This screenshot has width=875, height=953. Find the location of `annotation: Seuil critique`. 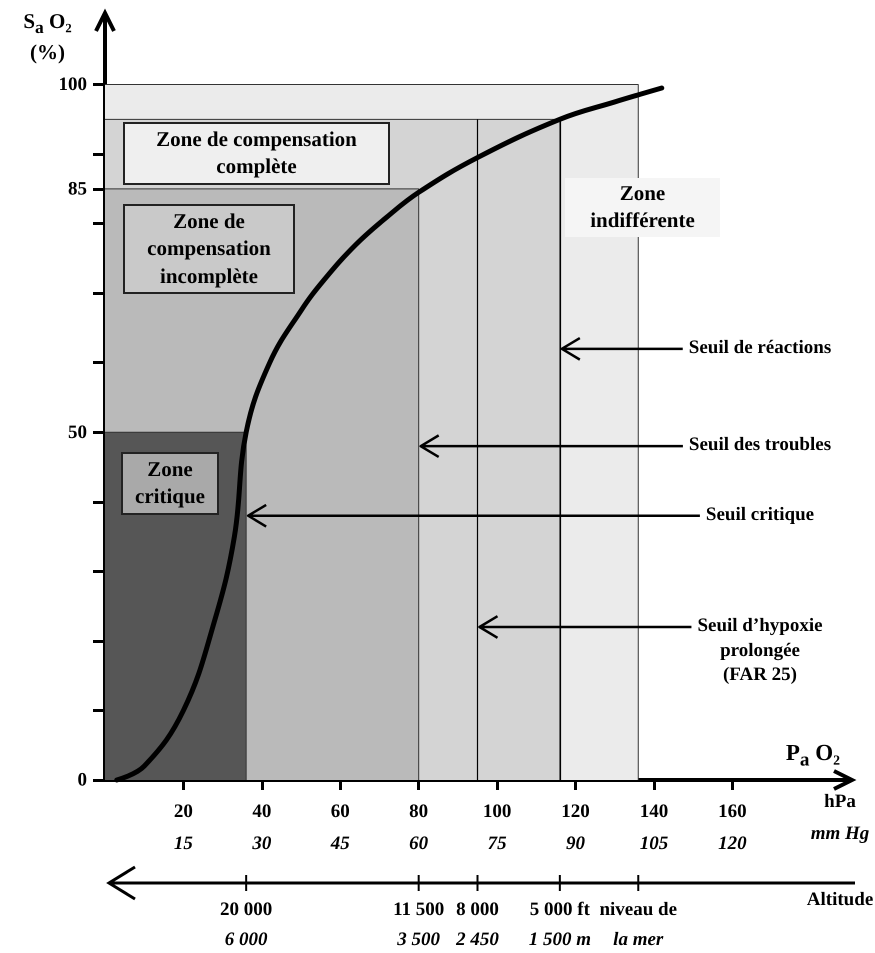

annotation: Seuil critique is located at coordinates (760, 514).